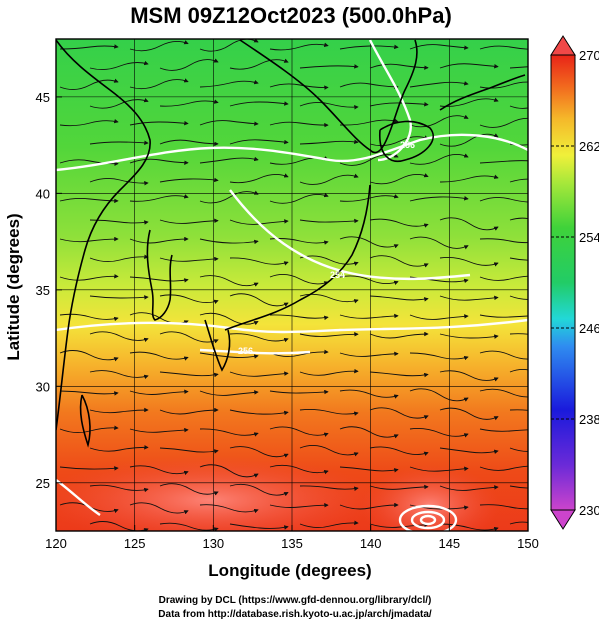  Describe the element at coordinates (589, 419) in the screenshot. I see `colorbar-tick-label: 238` at that location.